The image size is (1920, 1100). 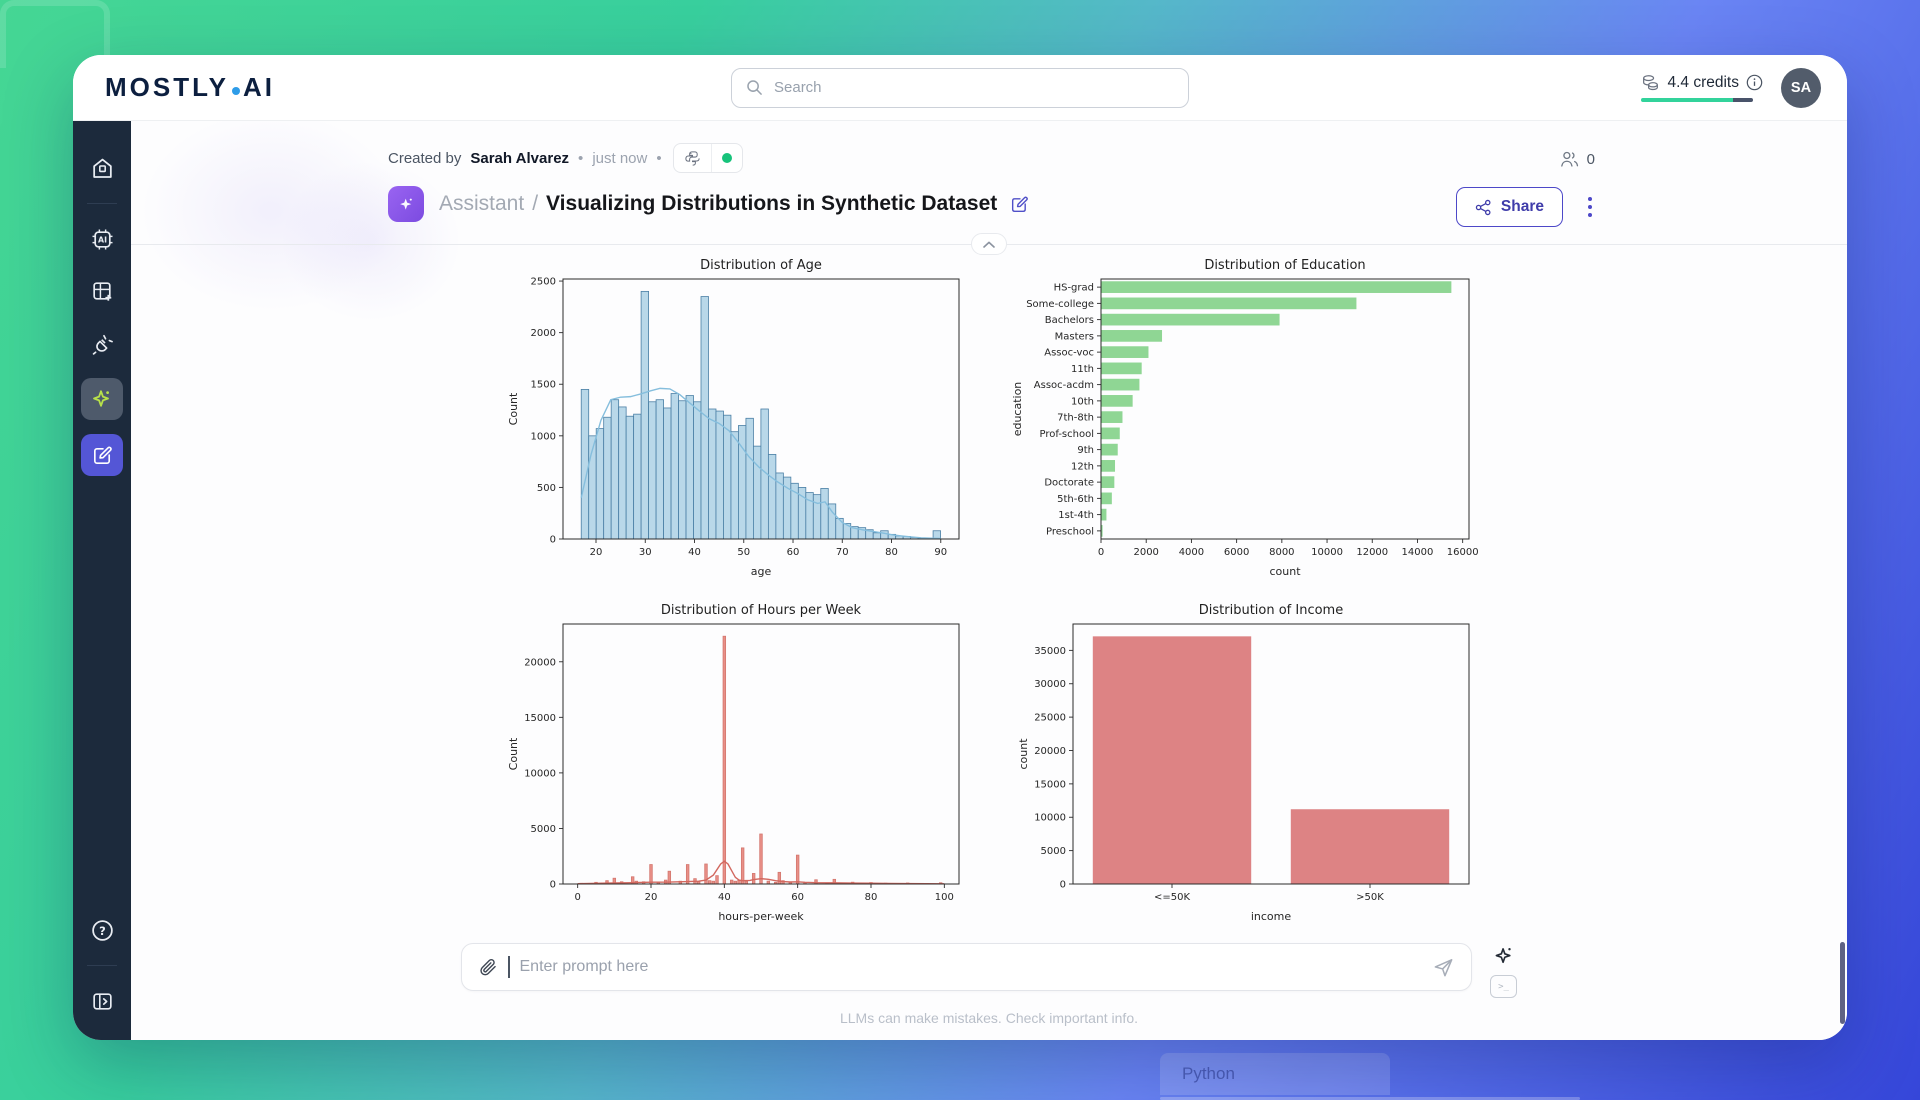 I want to click on chat-header: Created by Sarah Alvarez • just now •, so click(x=989, y=174).